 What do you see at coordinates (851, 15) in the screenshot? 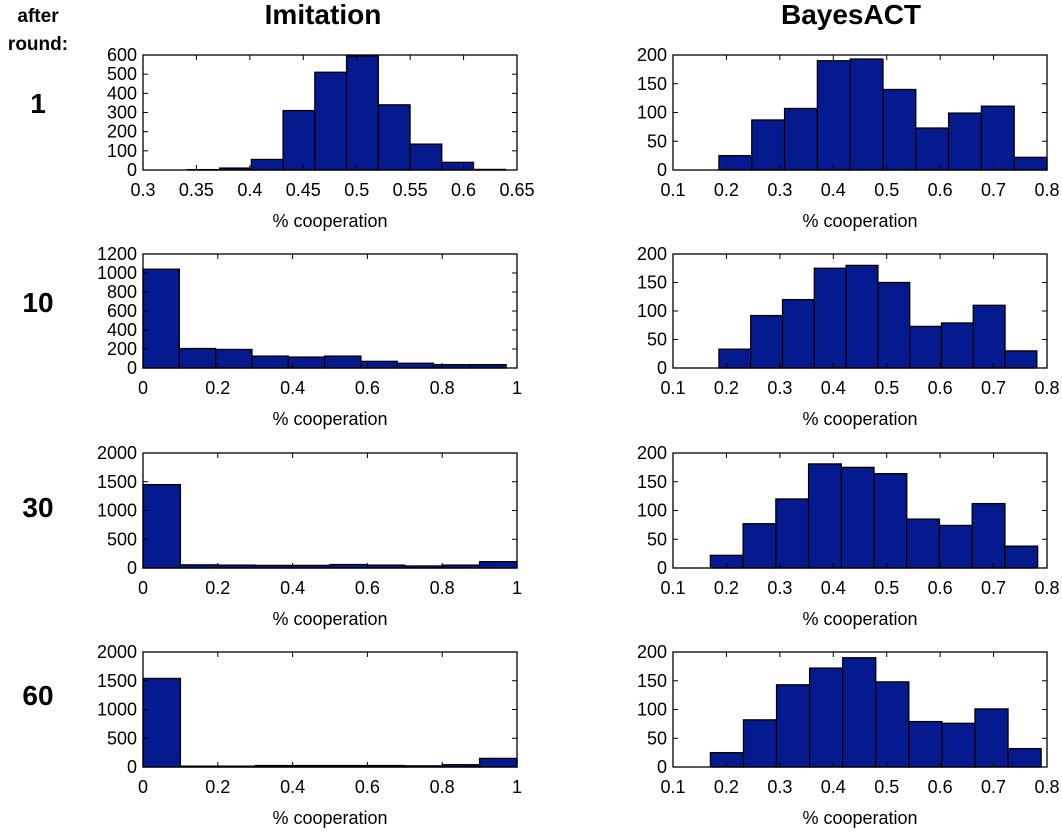
I see `column-title-bayesact: BayesACT` at bounding box center [851, 15].